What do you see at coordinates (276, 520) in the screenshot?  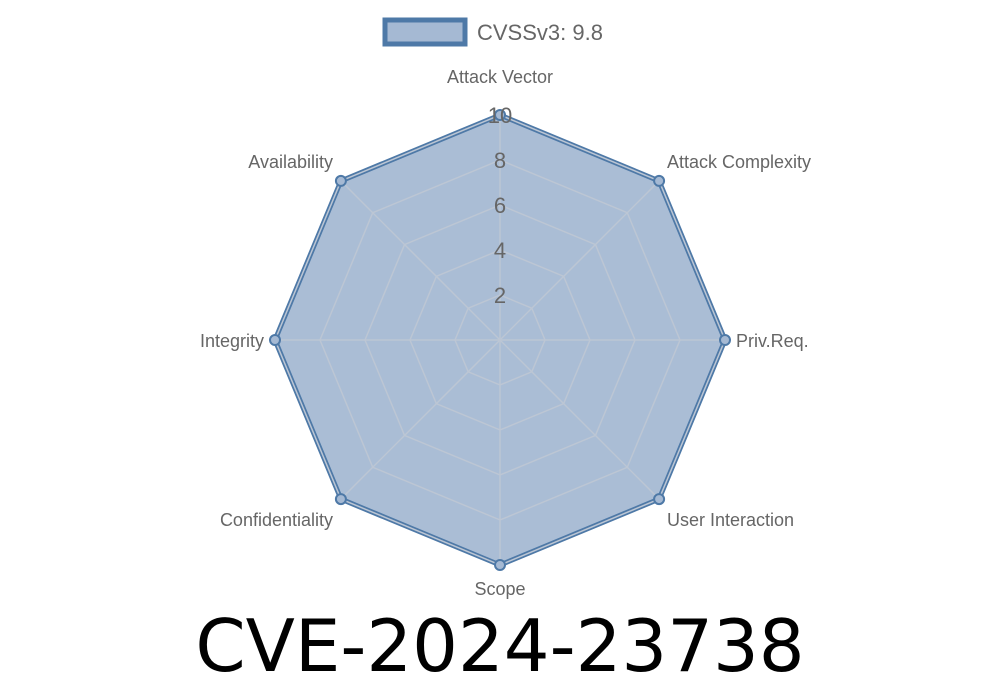 I see `axis-label: Confidentiality` at bounding box center [276, 520].